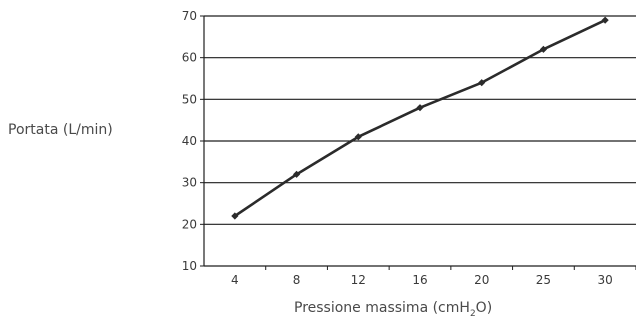  Describe the element at coordinates (297, 280) in the screenshot. I see `x-tick-label: 8` at that location.